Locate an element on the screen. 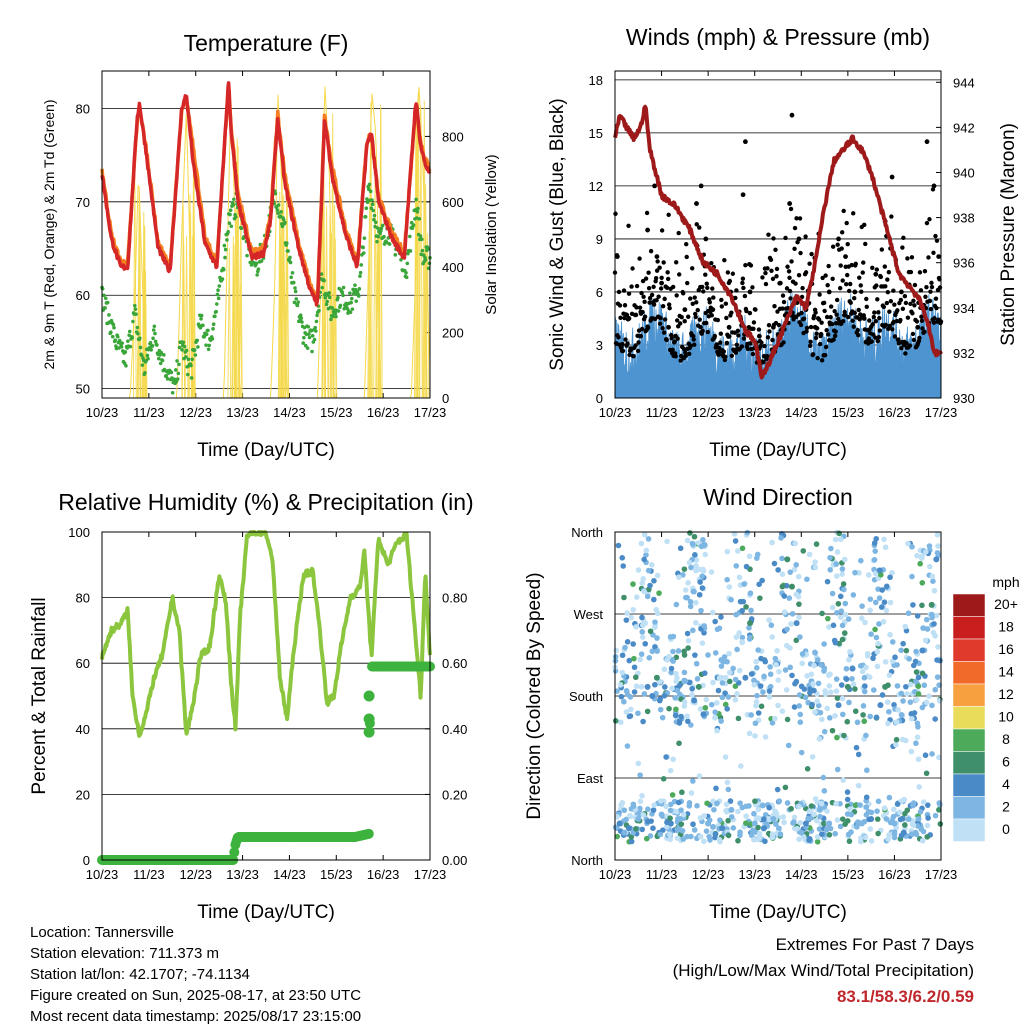 The height and width of the screenshot is (1027, 1024). x-tick-label: 15/23 is located at coordinates (336, 874).